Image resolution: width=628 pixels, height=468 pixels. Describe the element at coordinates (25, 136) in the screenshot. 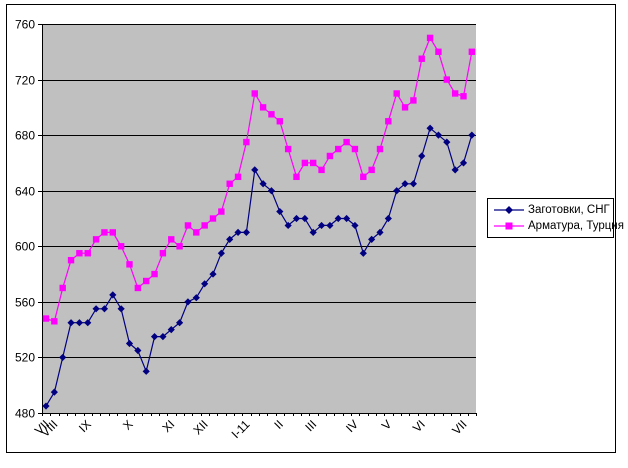

I see `y-tick-label: 680` at that location.